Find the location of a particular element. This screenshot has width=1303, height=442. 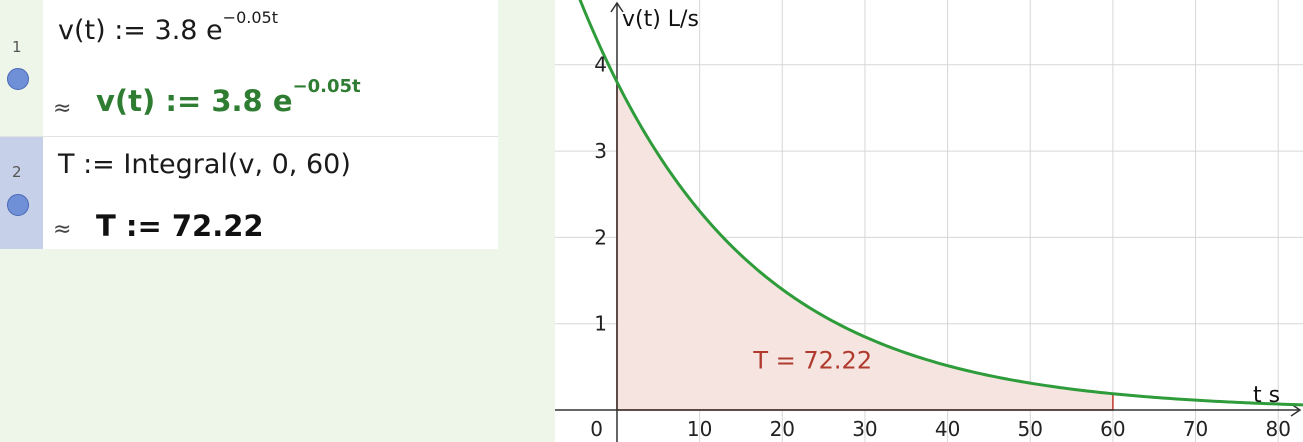

input-expression: T := Integral(v, 0, 60) is located at coordinates (204, 164).